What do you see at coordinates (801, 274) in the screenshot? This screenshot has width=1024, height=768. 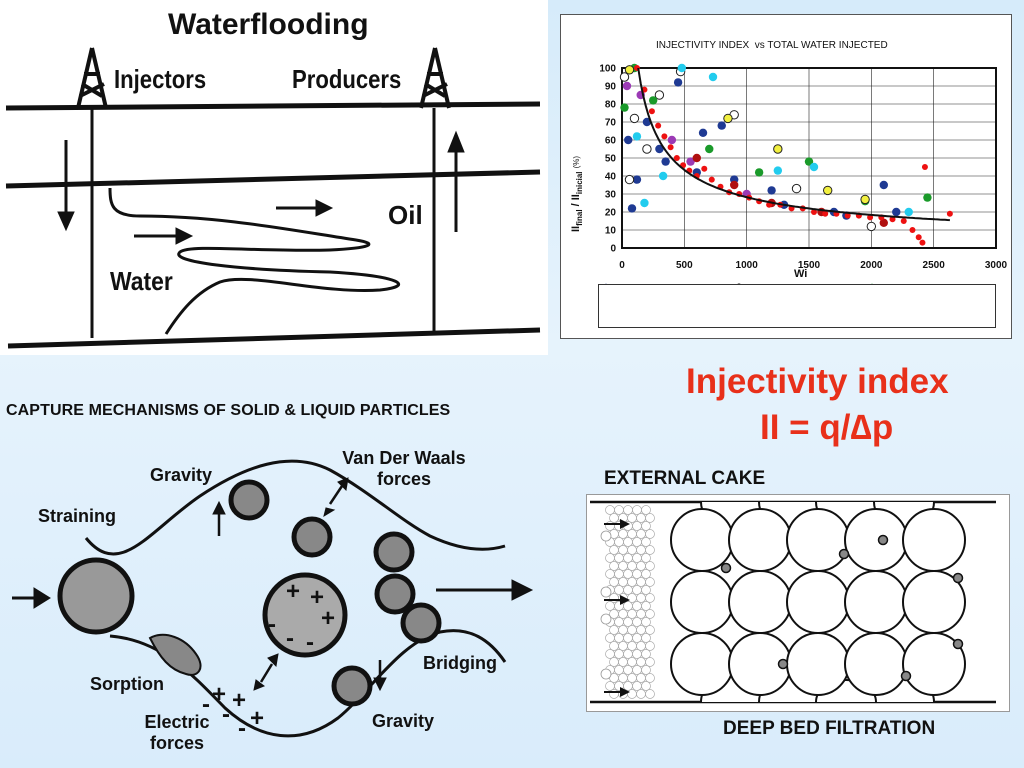 I see `chart-xlabel: Wi` at bounding box center [801, 274].